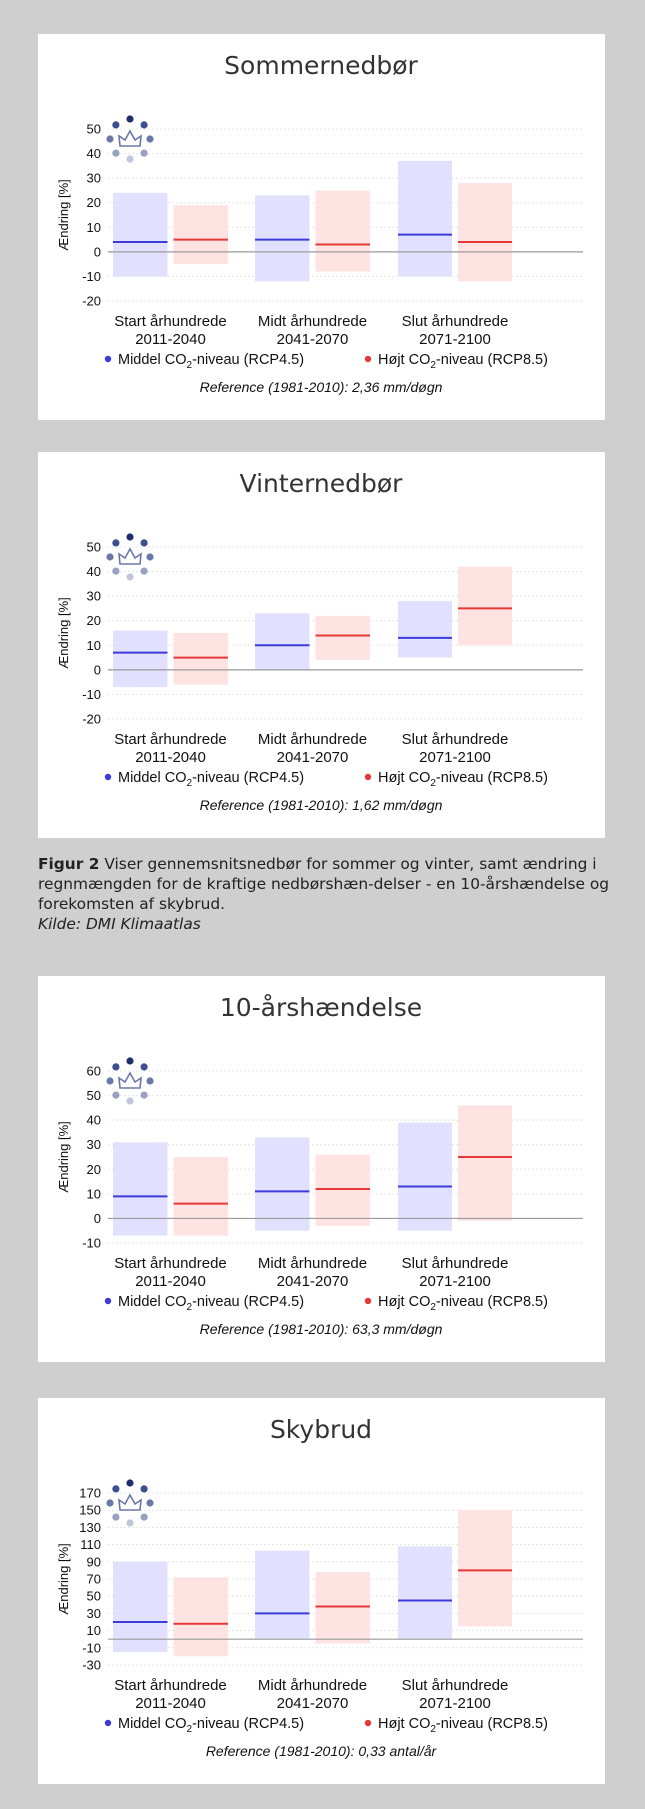 This screenshot has height=1809, width=645. What do you see at coordinates (321, 1429) in the screenshot?
I see `chart-title: Skybrud` at bounding box center [321, 1429].